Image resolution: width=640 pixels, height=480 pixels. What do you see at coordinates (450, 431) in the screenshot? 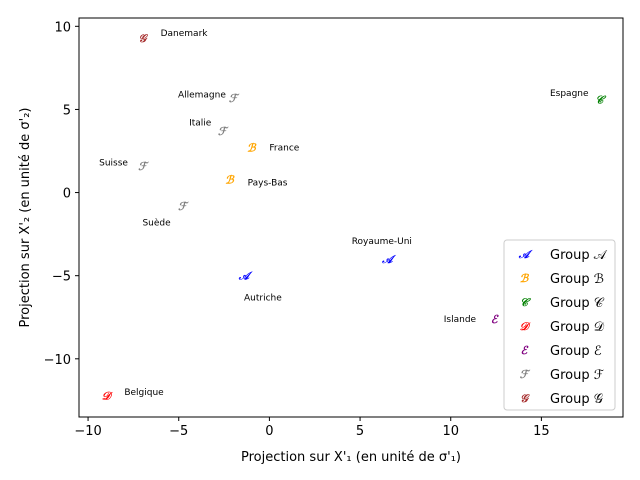
I see `x-tick-label: 10` at bounding box center [450, 431].